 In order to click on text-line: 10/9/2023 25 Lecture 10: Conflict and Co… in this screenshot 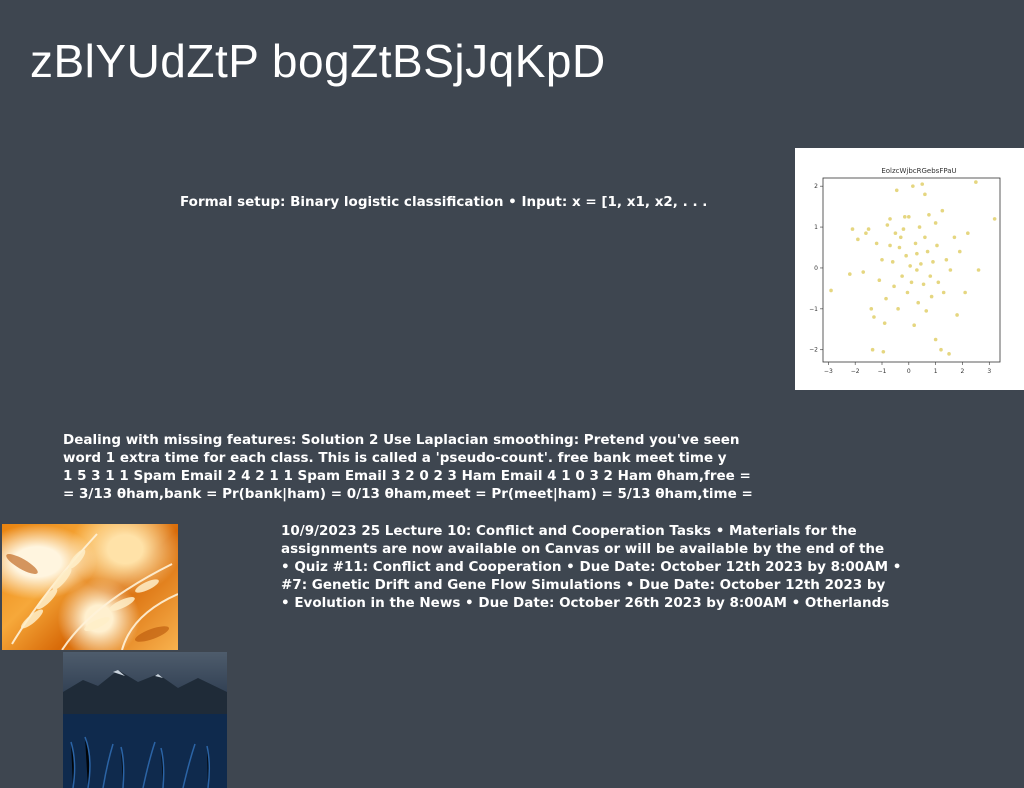, I will do `click(569, 531)`.